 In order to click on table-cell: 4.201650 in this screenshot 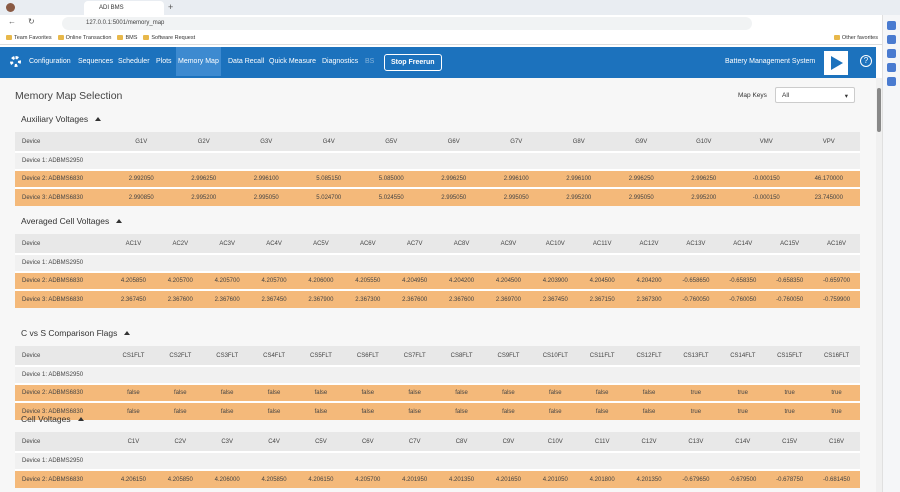, I will do `click(508, 478)`.